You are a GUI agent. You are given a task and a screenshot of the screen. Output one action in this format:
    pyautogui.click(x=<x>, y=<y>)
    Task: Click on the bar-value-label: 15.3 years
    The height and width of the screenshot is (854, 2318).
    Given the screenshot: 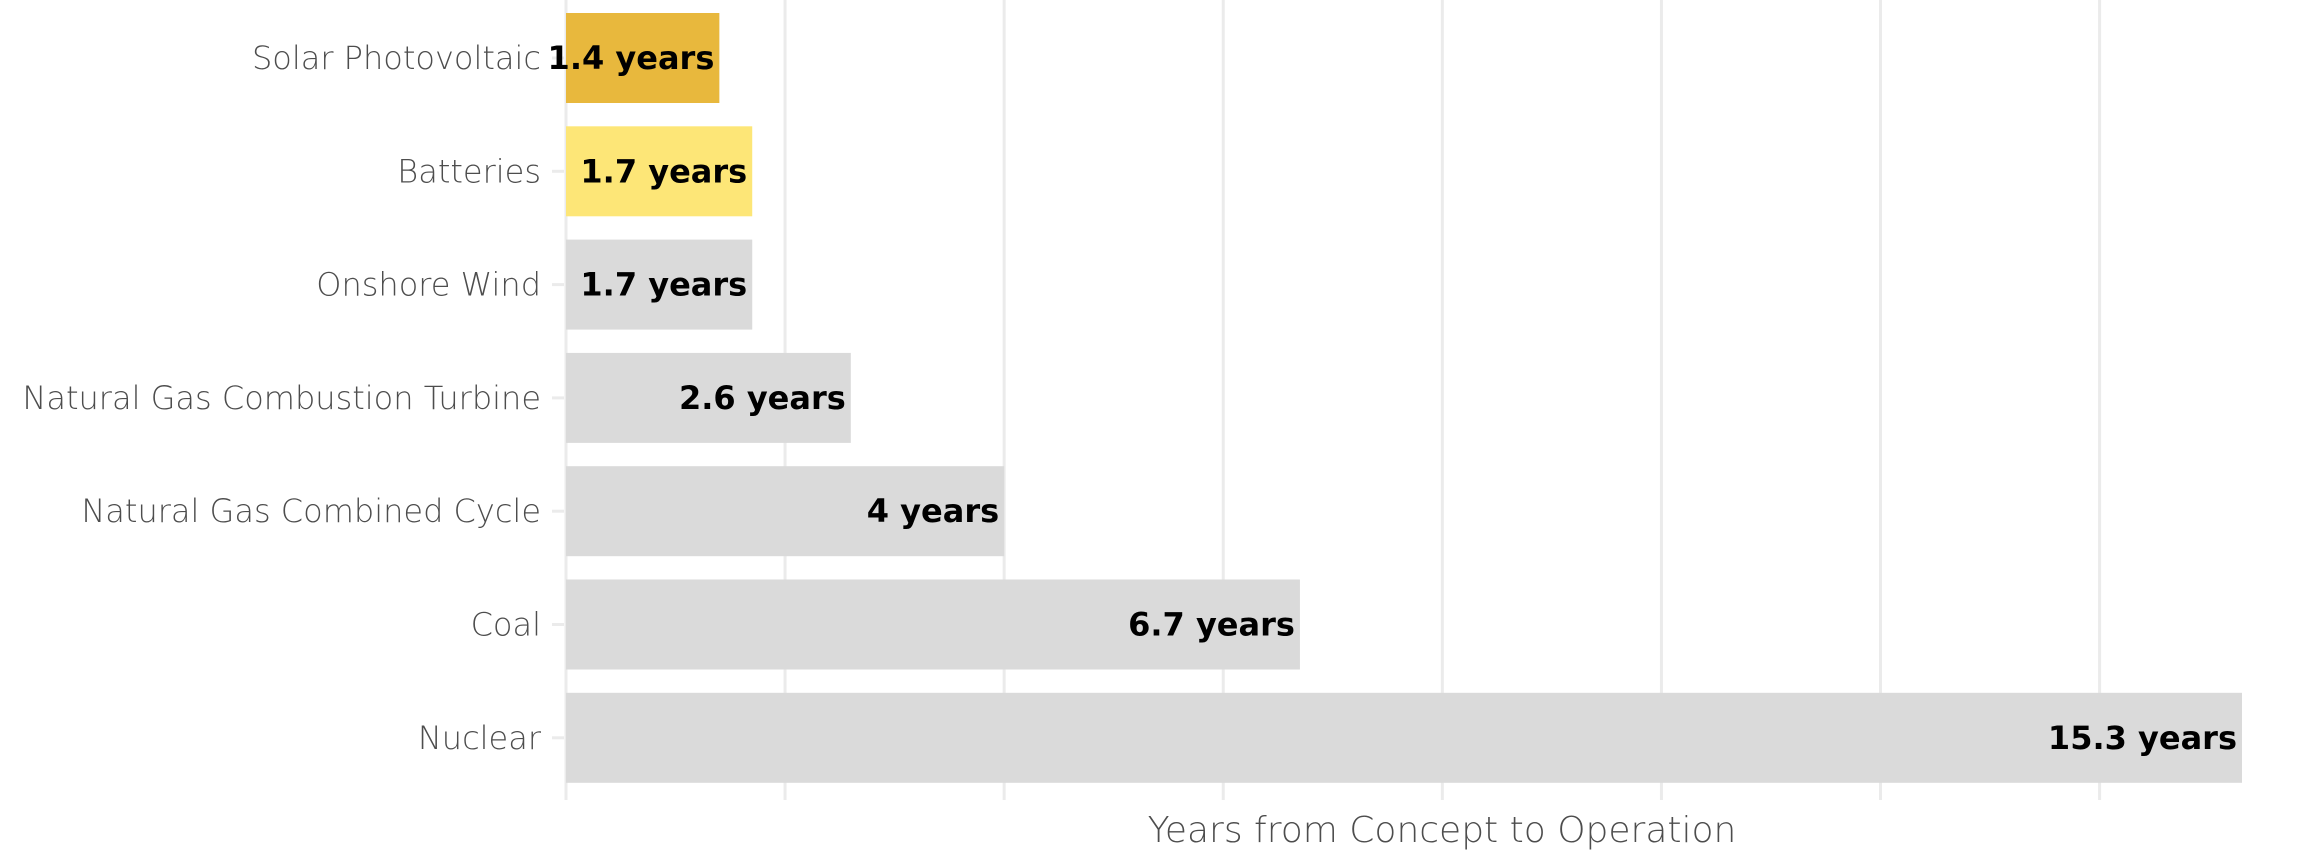 What is the action you would take?
    pyautogui.click(x=2142, y=738)
    